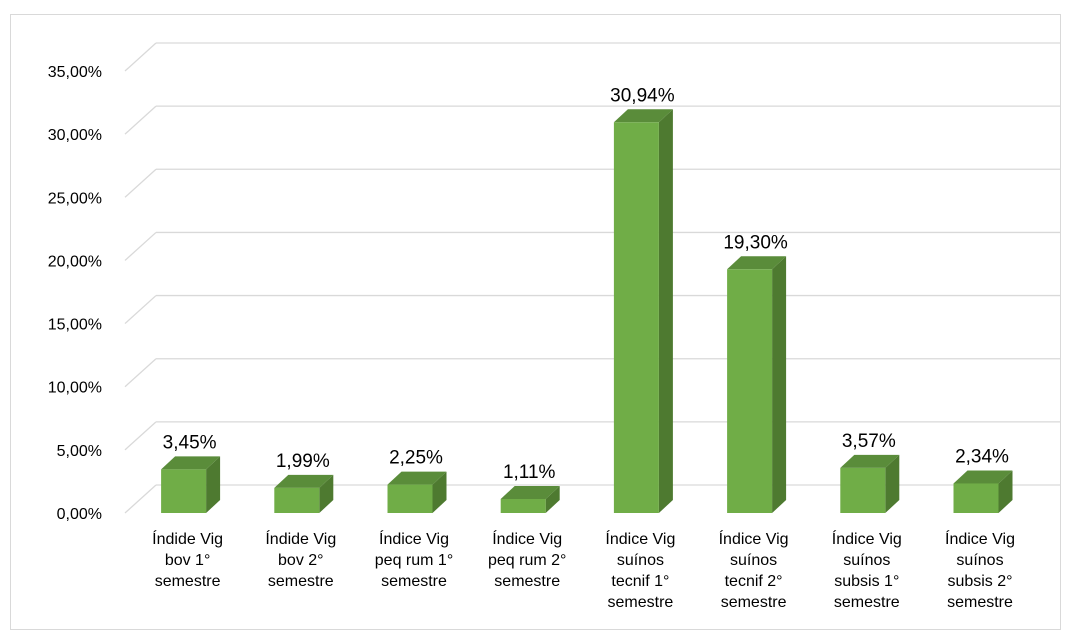 The width and height of the screenshot is (1071, 637). What do you see at coordinates (75, 72) in the screenshot?
I see `y-tick-label: 35,00%` at bounding box center [75, 72].